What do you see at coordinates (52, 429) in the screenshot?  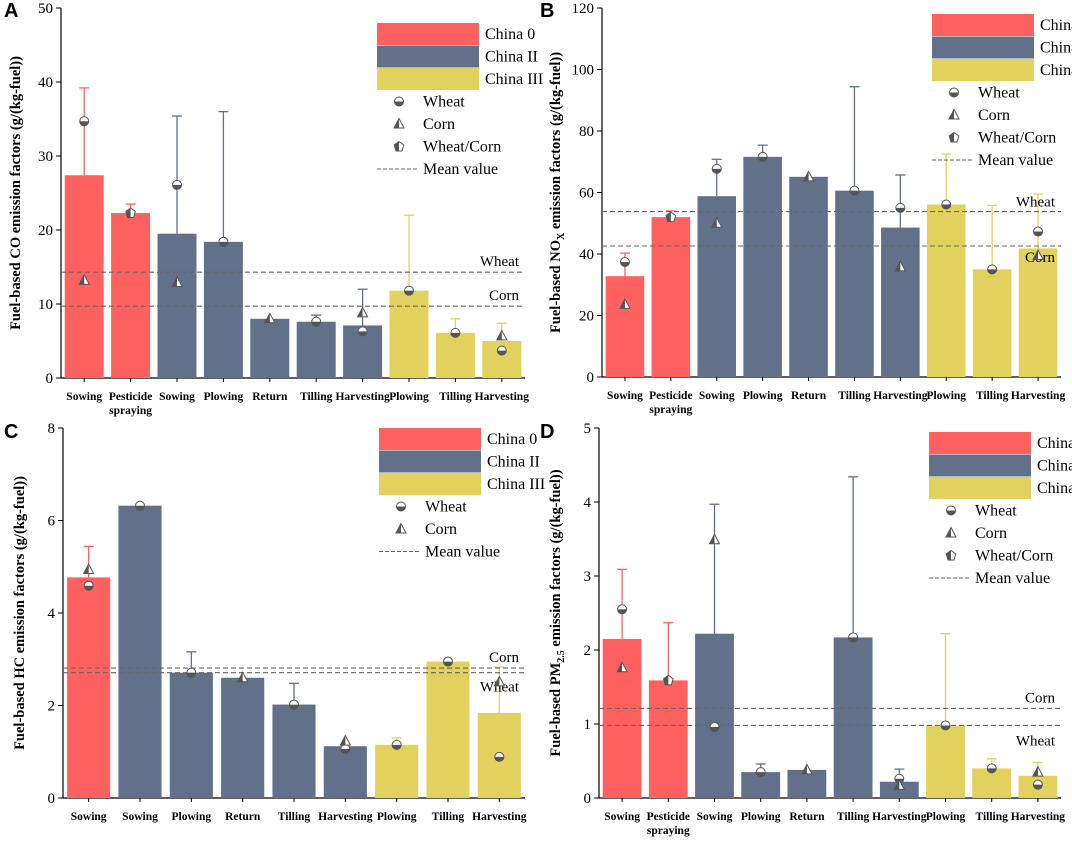 I see `y-tick-label: 8` at bounding box center [52, 429].